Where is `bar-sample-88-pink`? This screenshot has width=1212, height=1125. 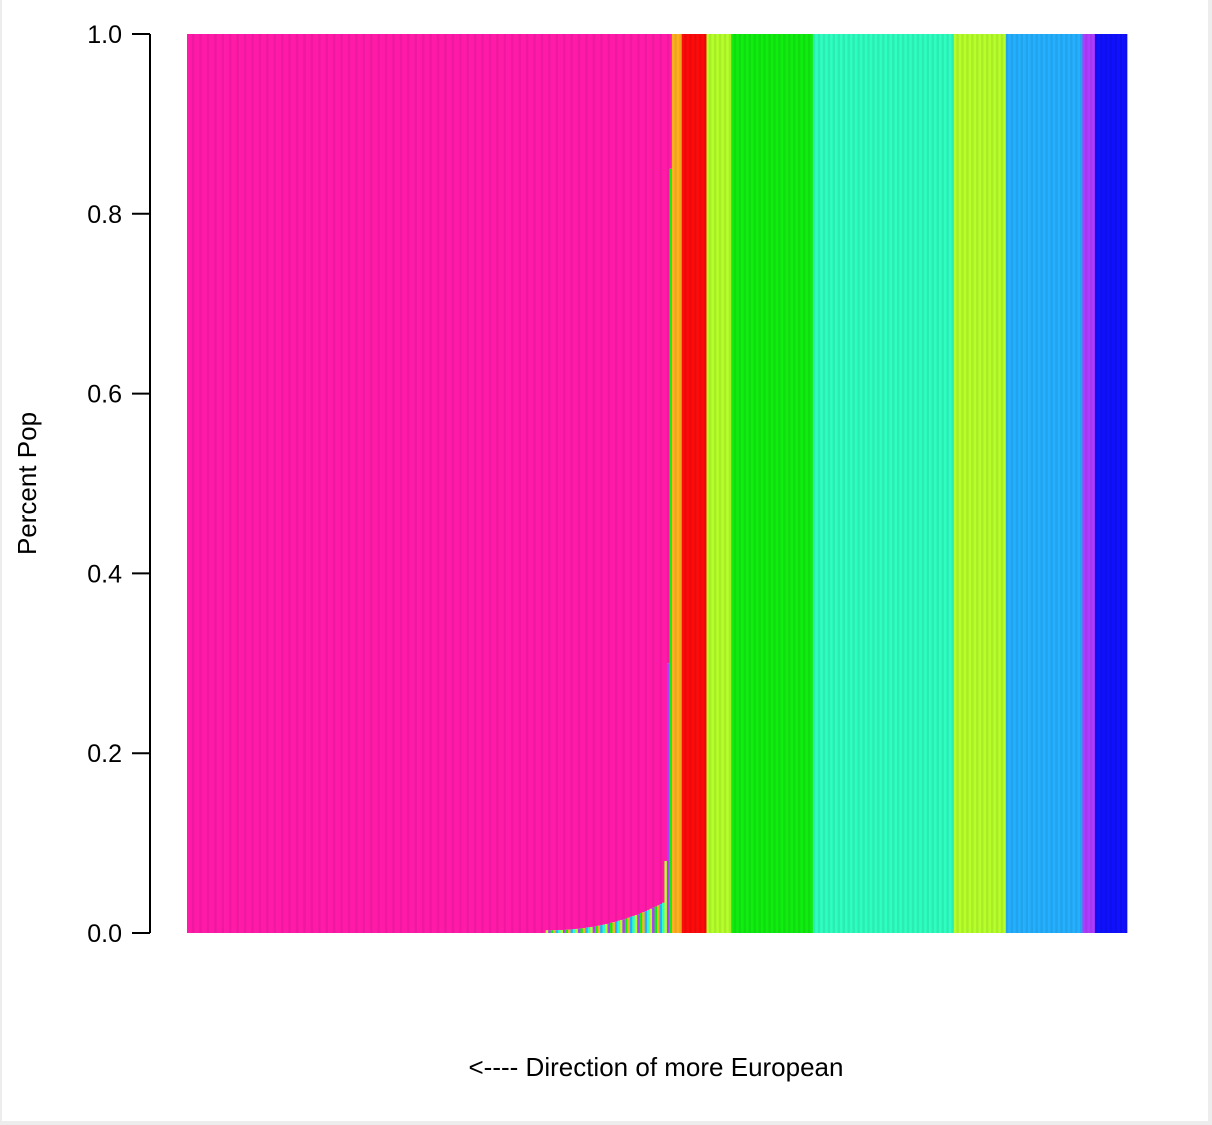 bar-sample-88-pink is located at coordinates (404, 483).